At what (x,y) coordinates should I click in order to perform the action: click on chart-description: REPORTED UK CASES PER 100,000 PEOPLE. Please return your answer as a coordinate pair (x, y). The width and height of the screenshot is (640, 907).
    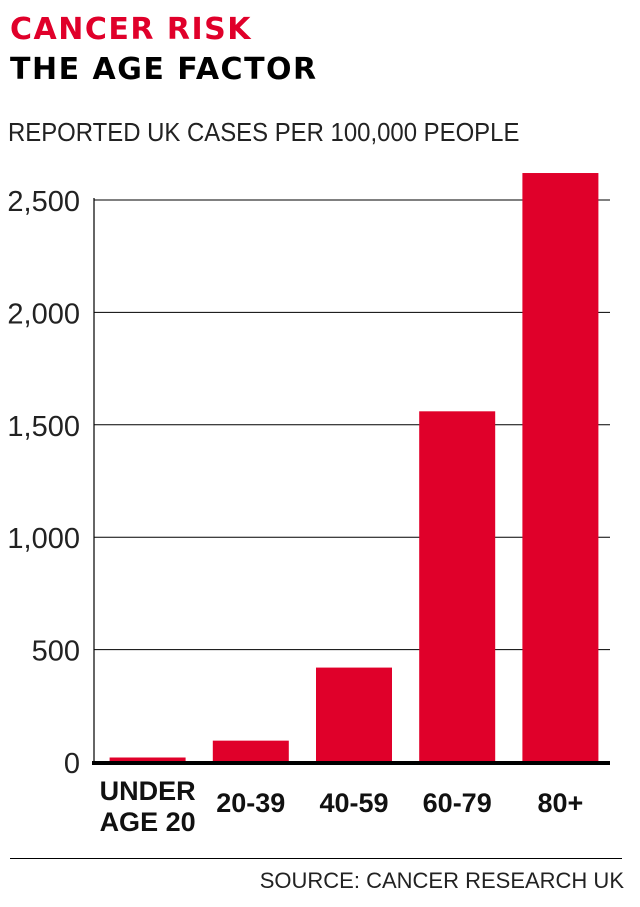
    Looking at the image, I should click on (264, 132).